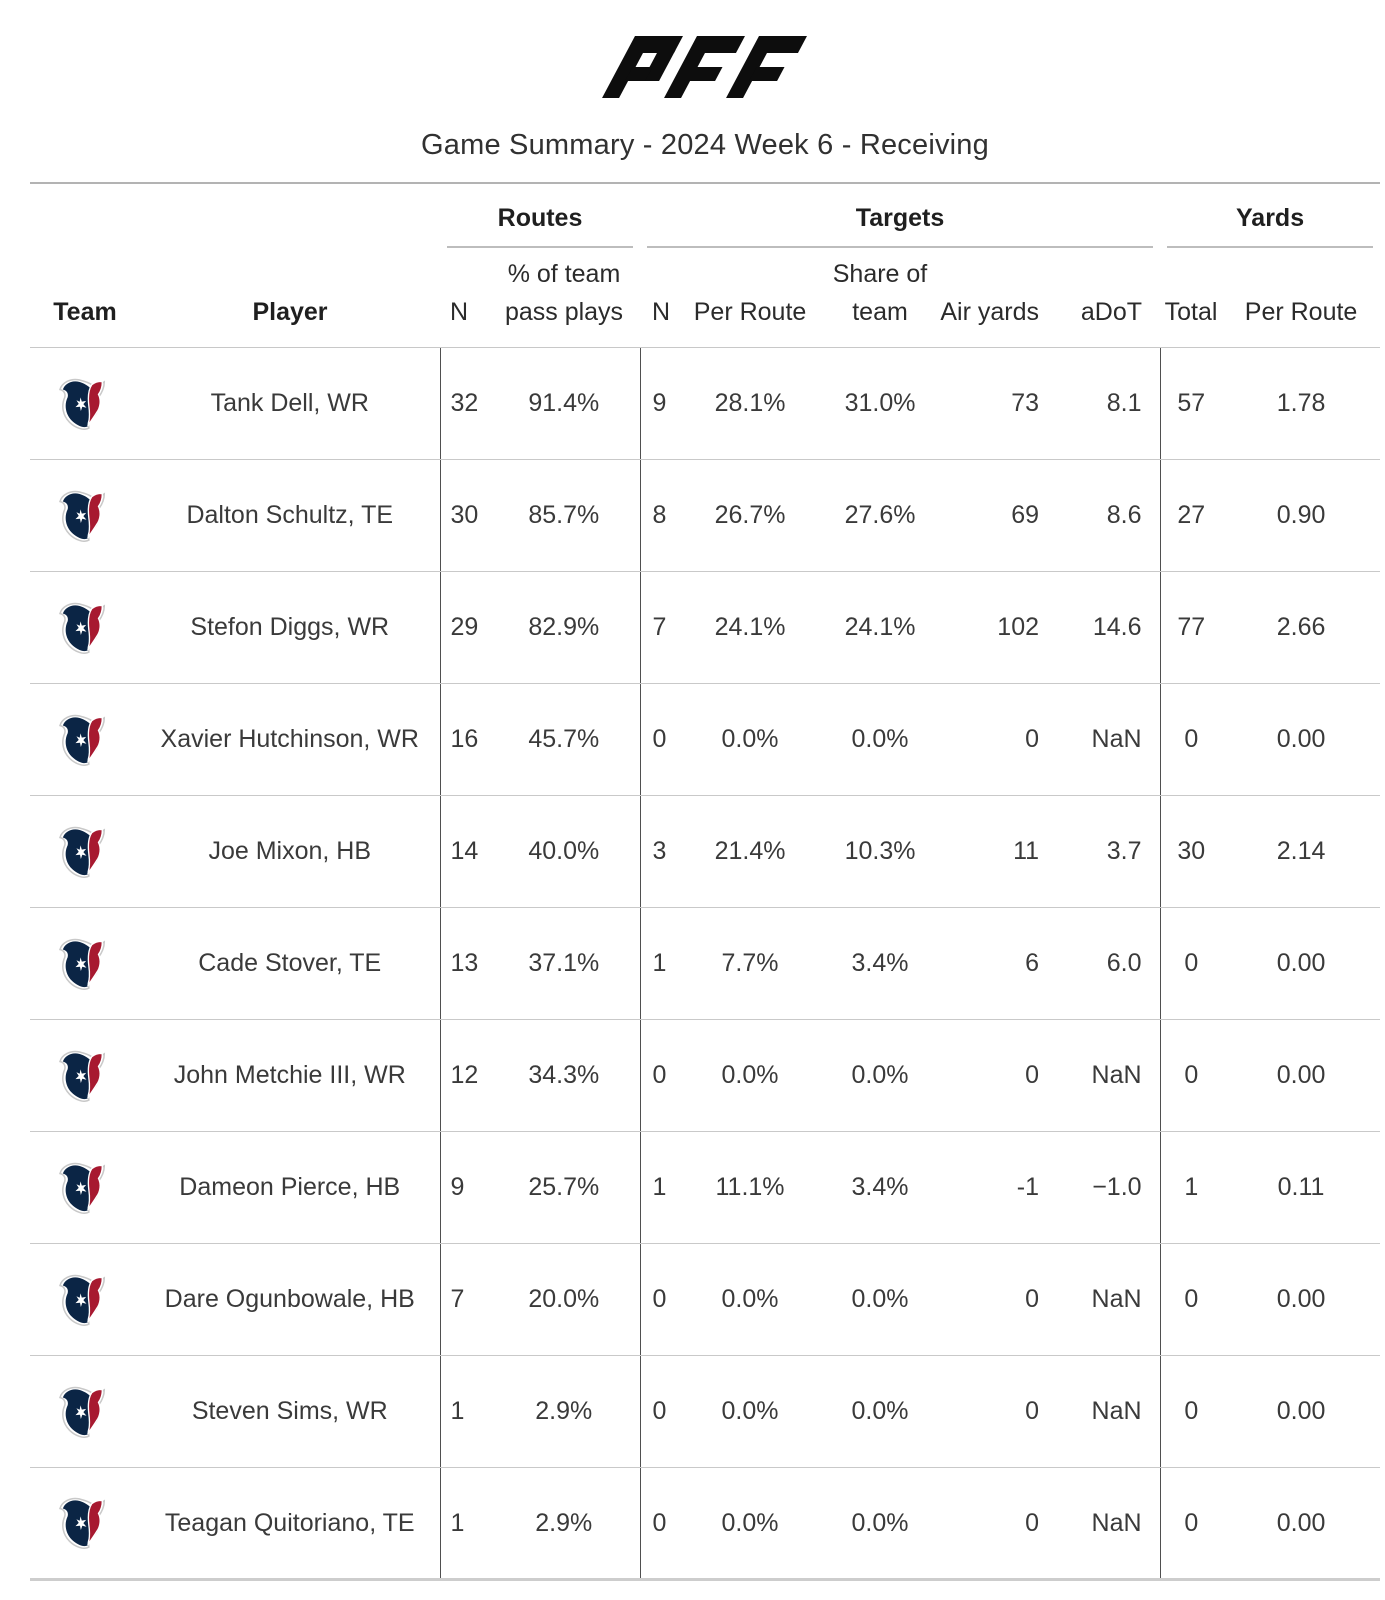 This screenshot has width=1385, height=1600. I want to click on per-route-cell: 24.1%, so click(750, 627).